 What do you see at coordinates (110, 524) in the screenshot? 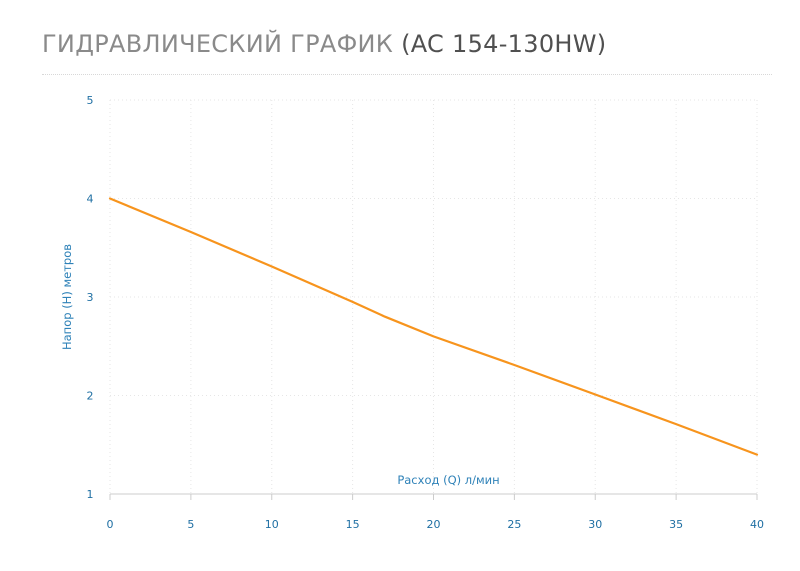
I see `x-tick-label: 0` at bounding box center [110, 524].